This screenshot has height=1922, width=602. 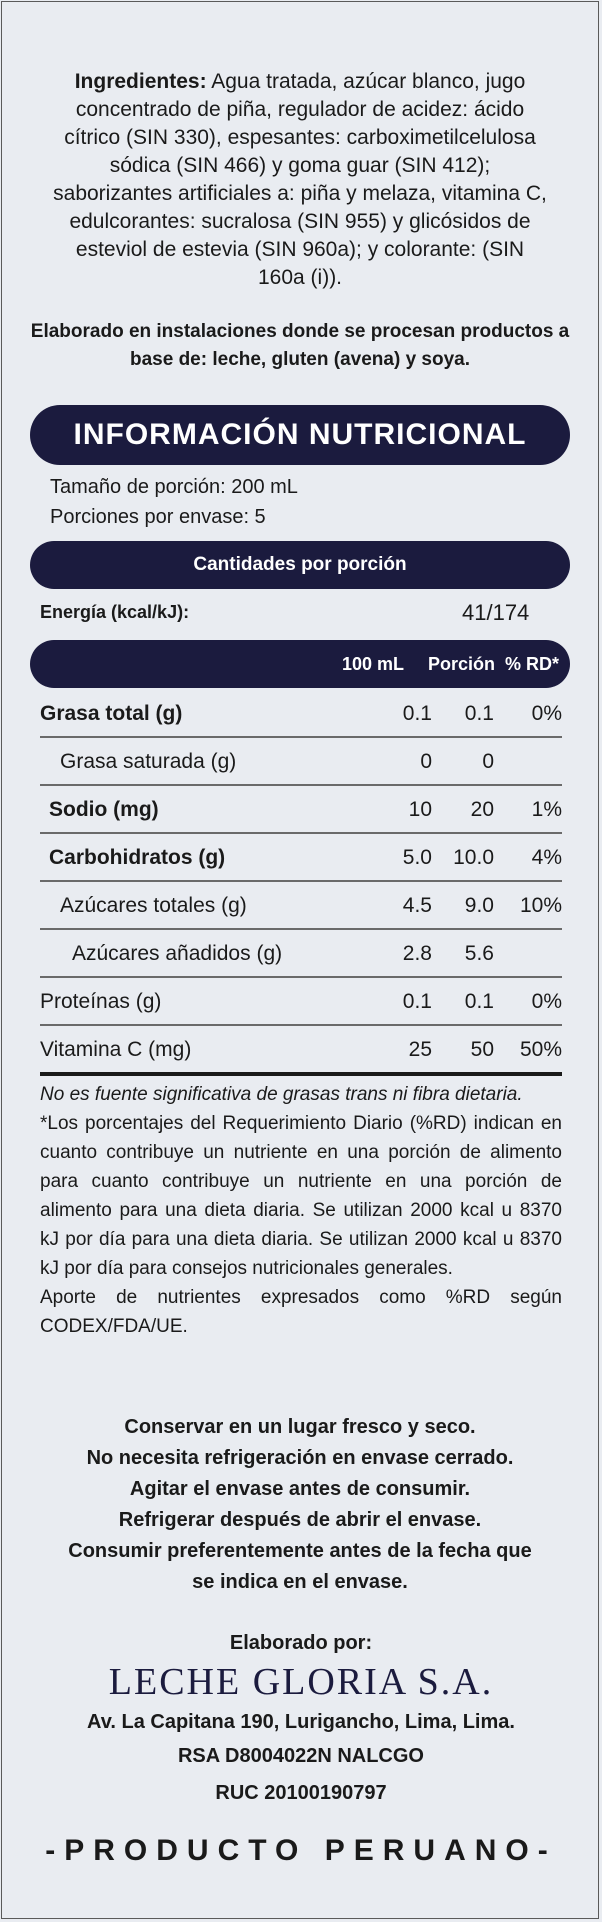 I want to click on nutrient-label: Vitamina C (mg), so click(x=116, y=1049).